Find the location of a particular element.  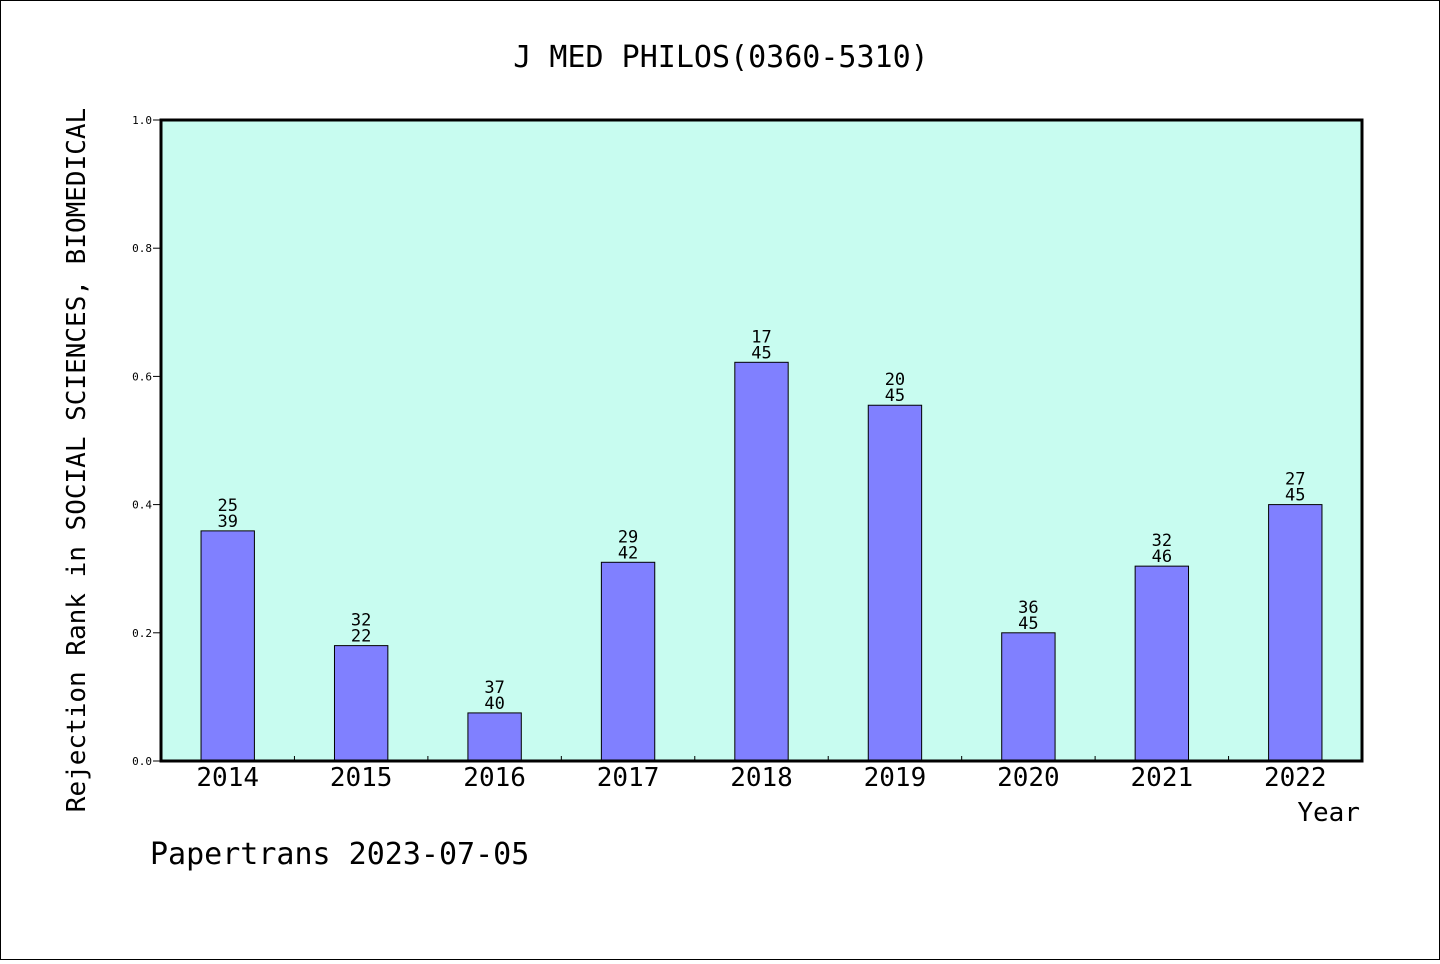

x-tick-label-2022: 2022 is located at coordinates (1295, 778).